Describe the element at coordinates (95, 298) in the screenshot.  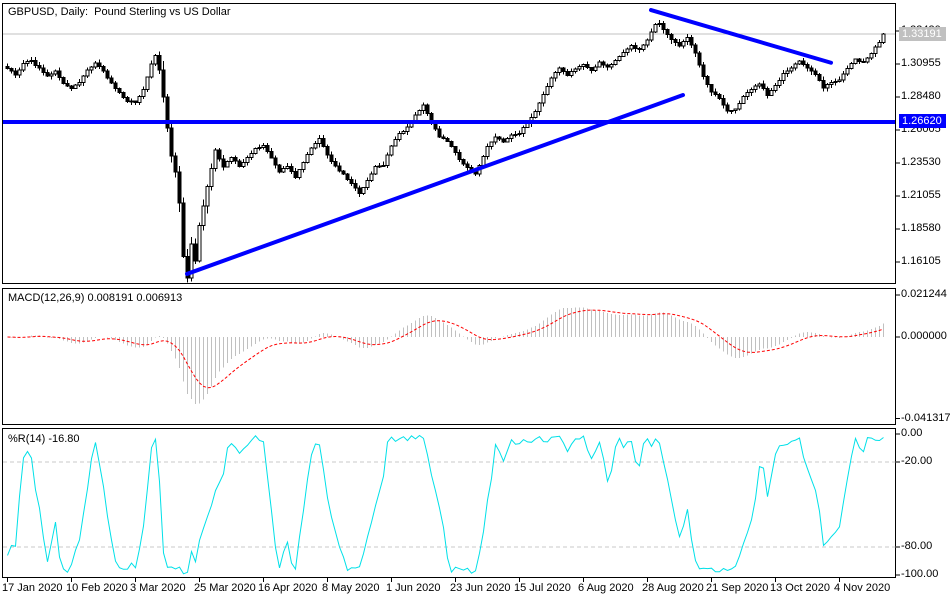
I see `macd-label: MACD(12,26,9) 0.008191 0.006913` at that location.